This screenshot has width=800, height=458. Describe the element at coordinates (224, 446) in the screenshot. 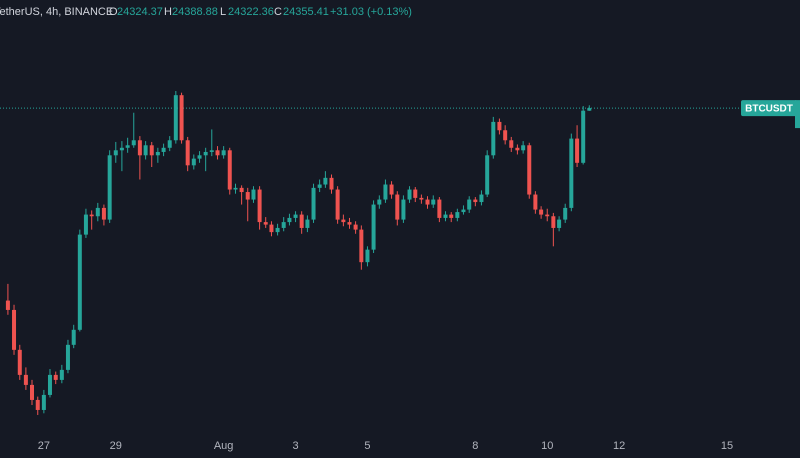

I see `x-tick-label: Aug` at that location.